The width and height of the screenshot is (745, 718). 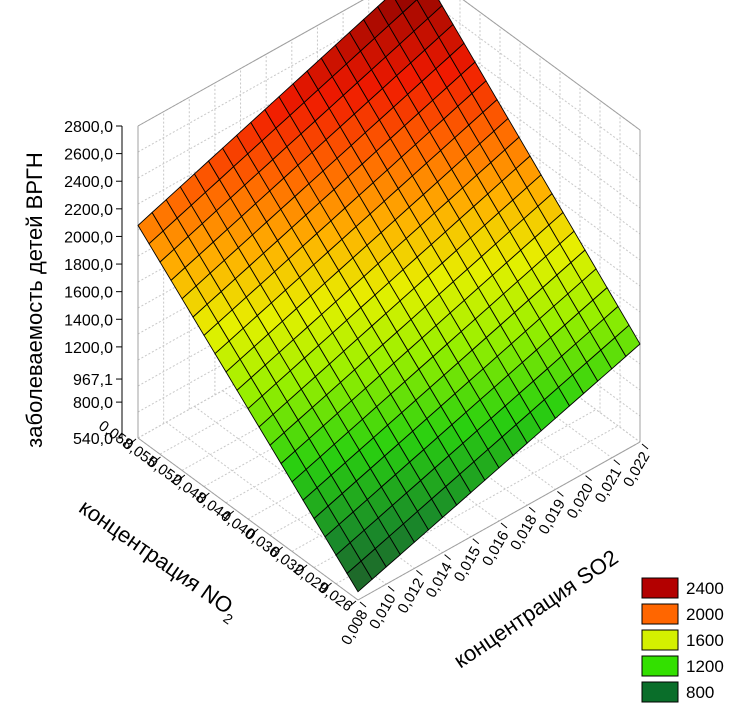 What do you see at coordinates (523, 532) in the screenshot?
I see `so2-tick-label: 0,018` at bounding box center [523, 532].